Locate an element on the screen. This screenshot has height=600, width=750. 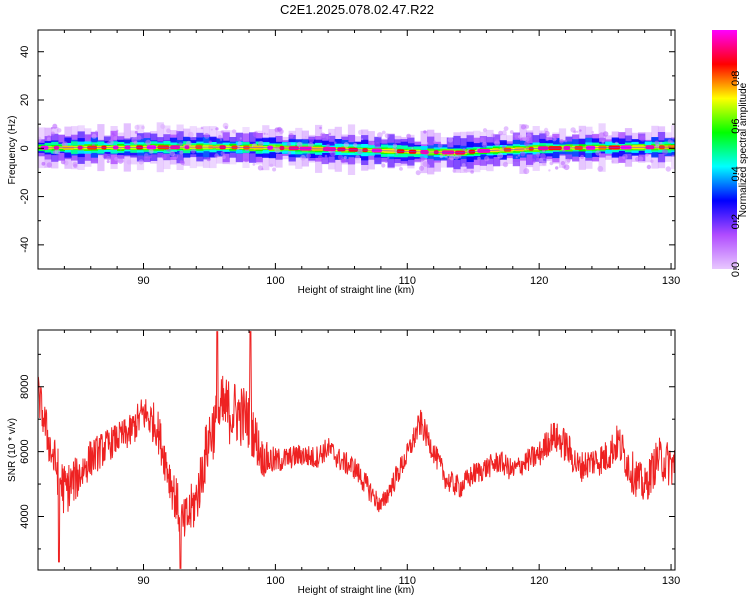
x-tick-label: 130 is located at coordinates (671, 281).